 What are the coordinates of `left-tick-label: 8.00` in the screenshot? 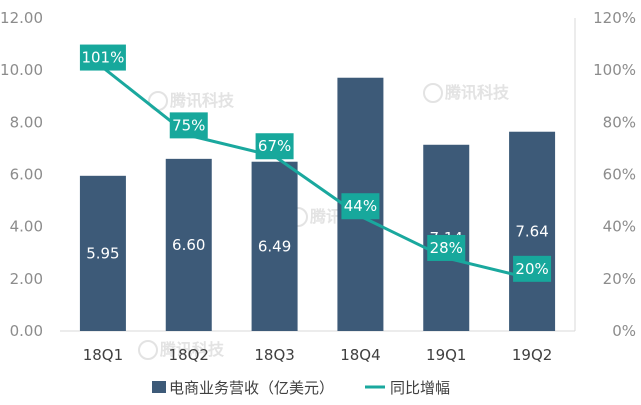 It's located at (26, 122).